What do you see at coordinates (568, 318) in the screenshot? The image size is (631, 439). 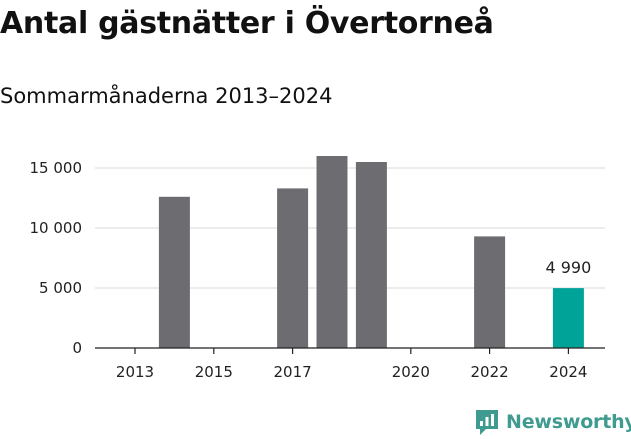 I see `bar-2024` at bounding box center [568, 318].